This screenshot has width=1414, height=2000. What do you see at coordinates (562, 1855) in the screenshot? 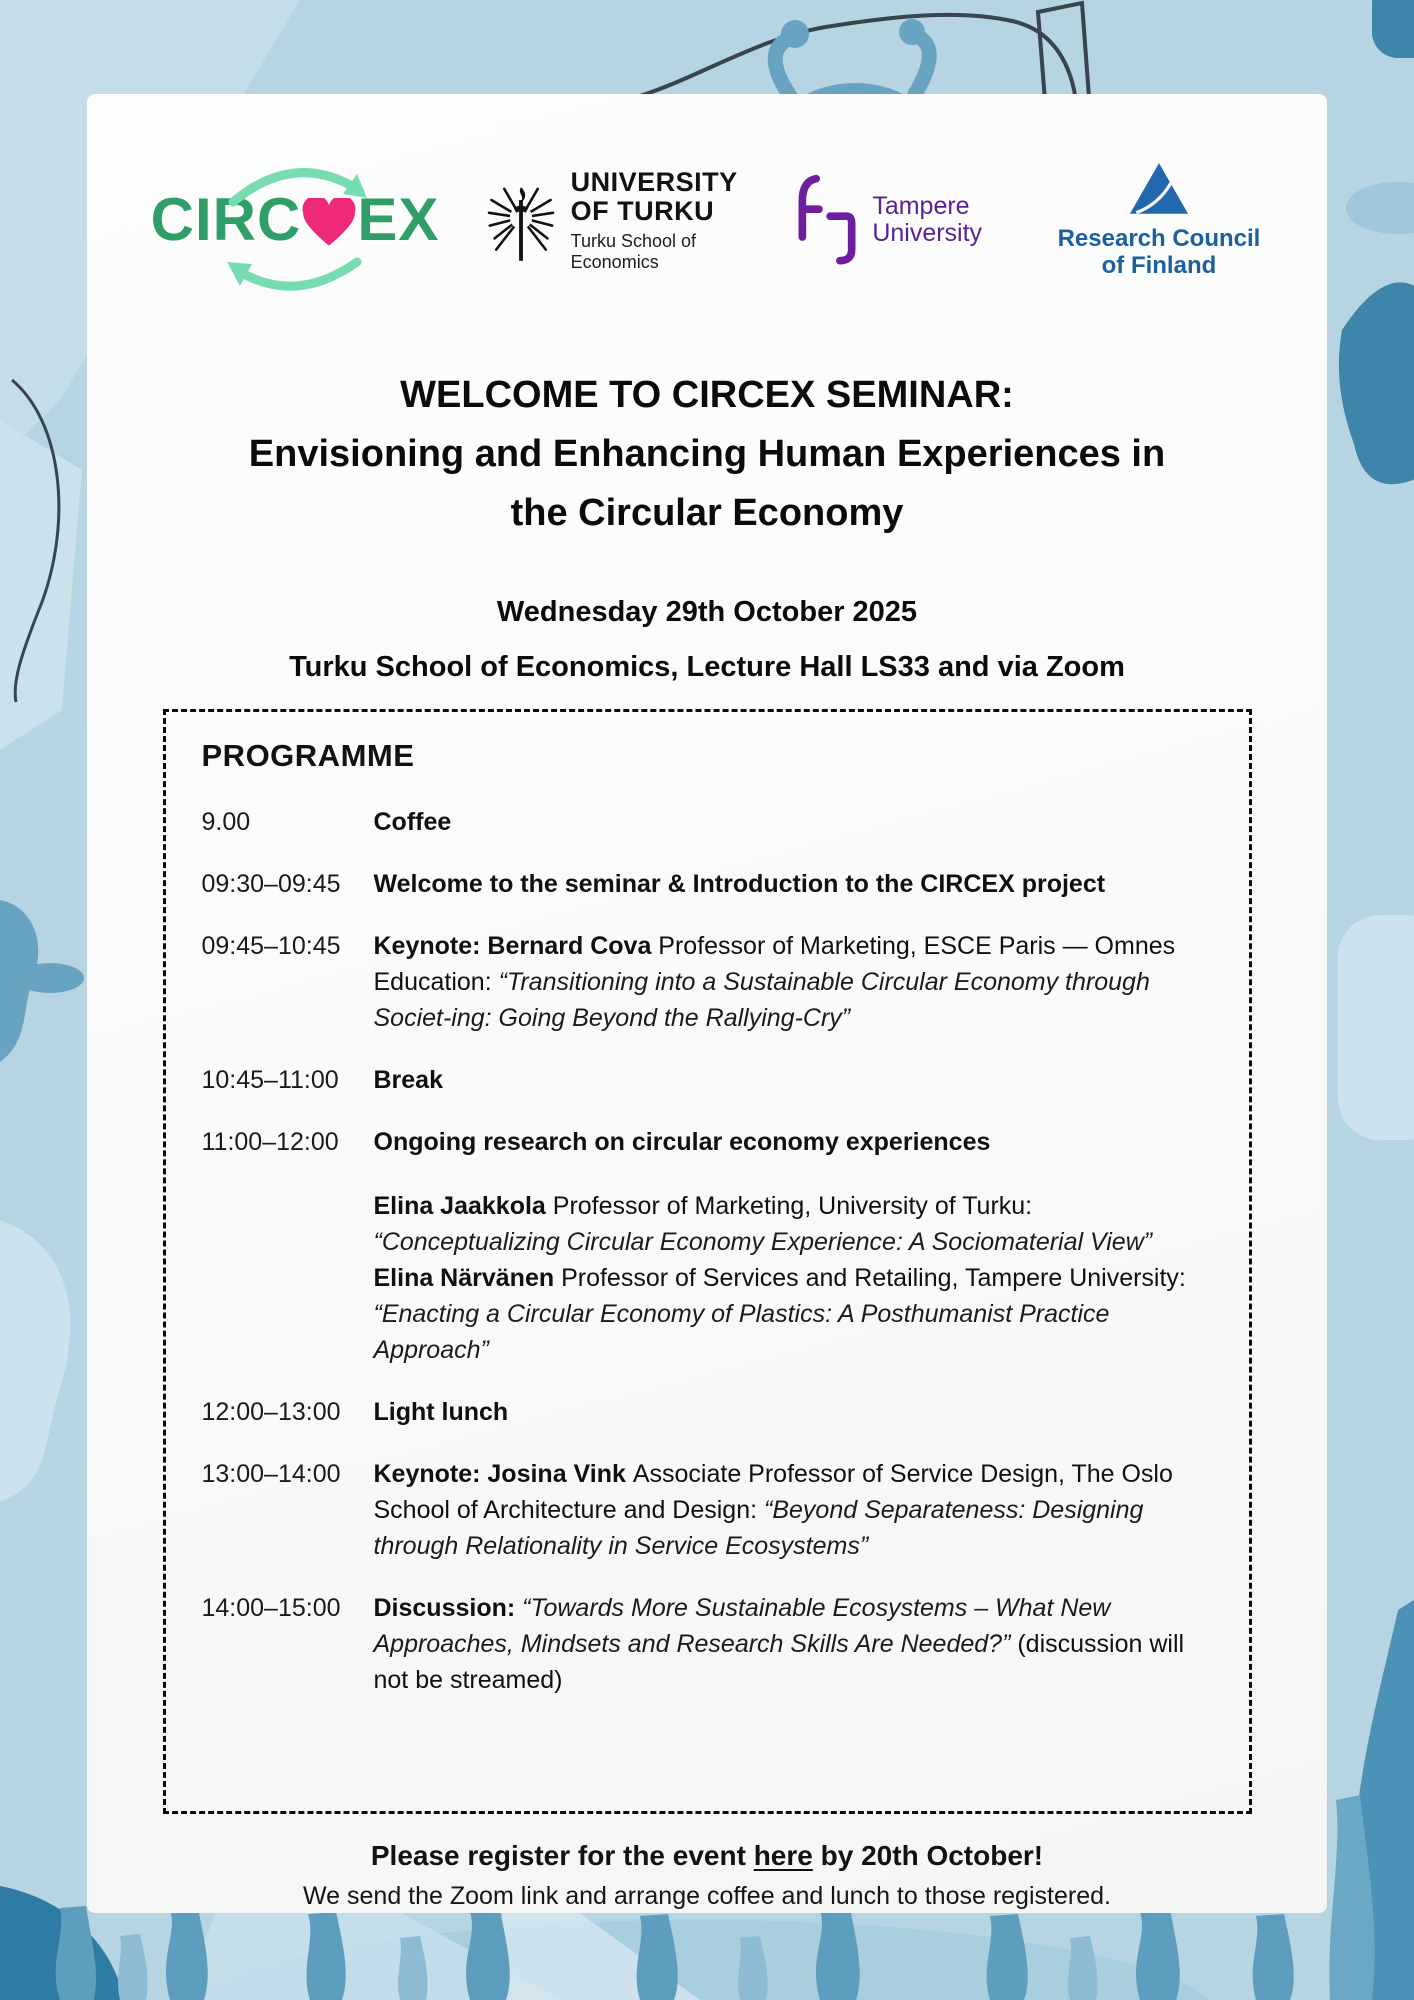
I see `register-text-prefix: Please register for the event` at bounding box center [562, 1855].